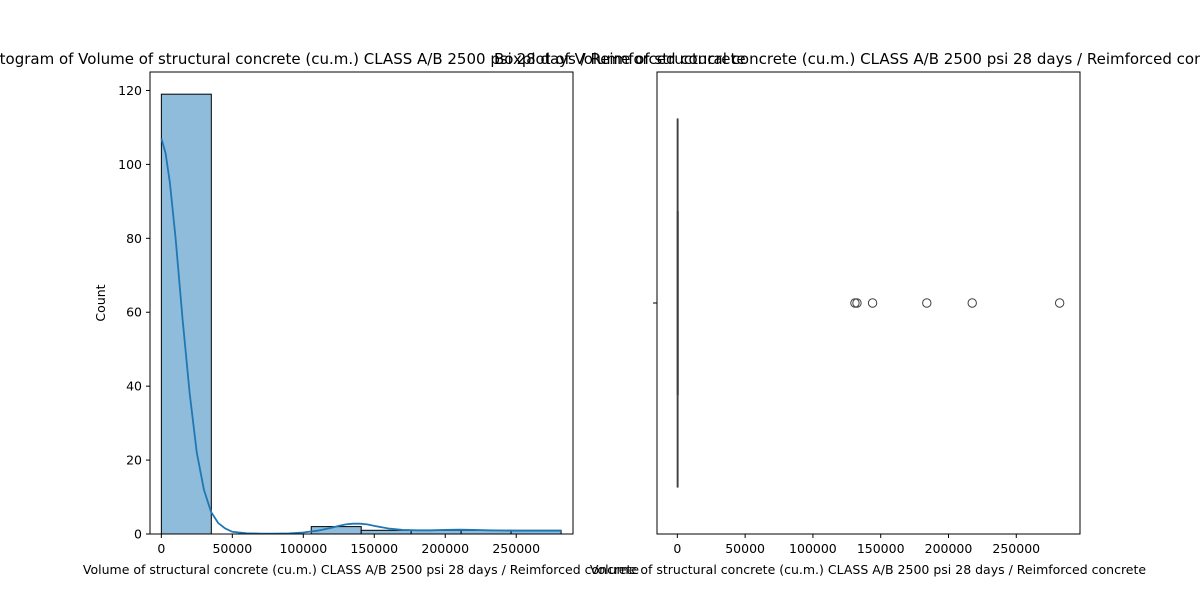 The image size is (1200, 600). I want to click on y-tick-label: 80, so click(134, 238).